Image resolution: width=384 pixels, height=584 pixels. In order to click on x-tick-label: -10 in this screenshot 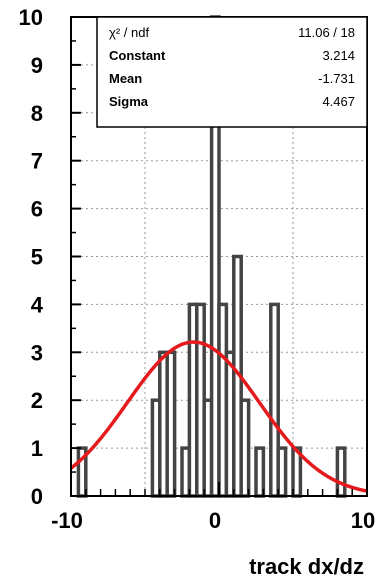, I will do `click(67, 520)`.